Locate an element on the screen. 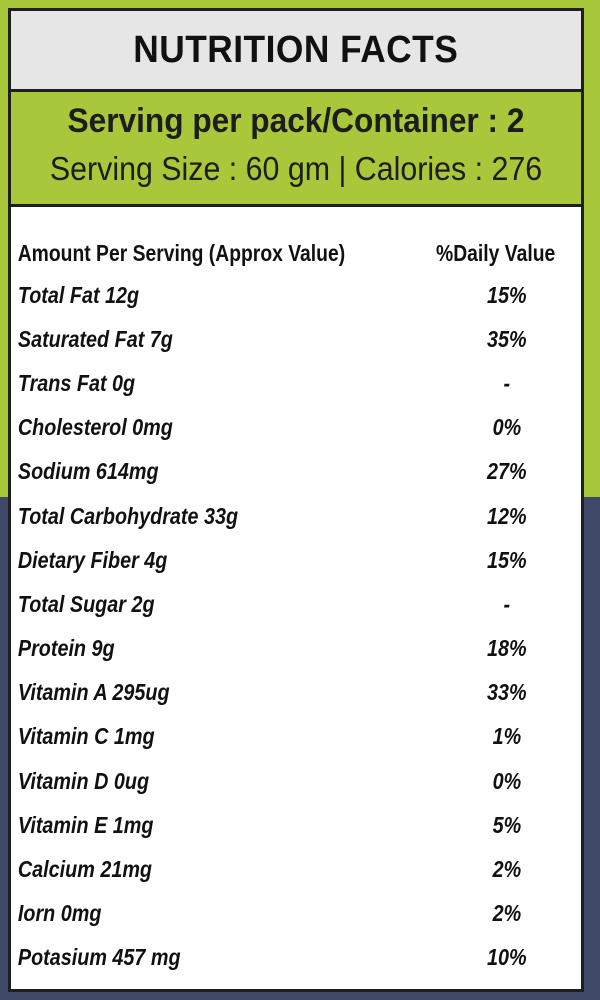  table-row: Iorn 0mg 2% is located at coordinates (296, 914).